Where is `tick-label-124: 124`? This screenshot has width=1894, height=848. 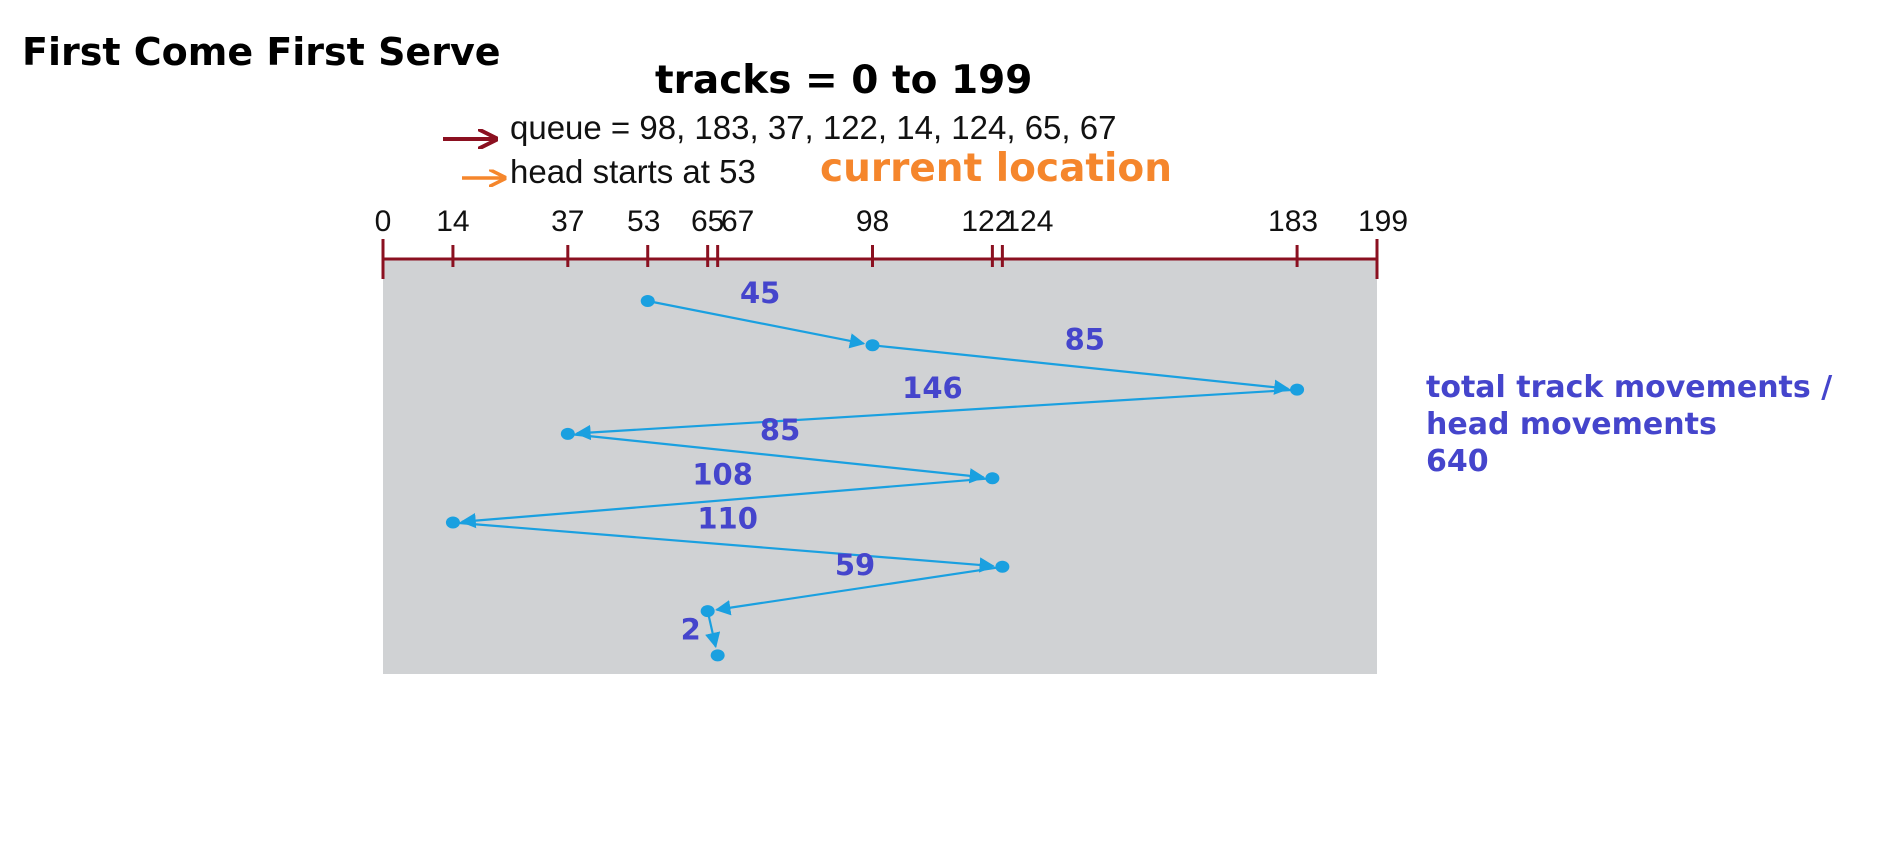
tick-label-124: 124 is located at coordinates (1028, 221).